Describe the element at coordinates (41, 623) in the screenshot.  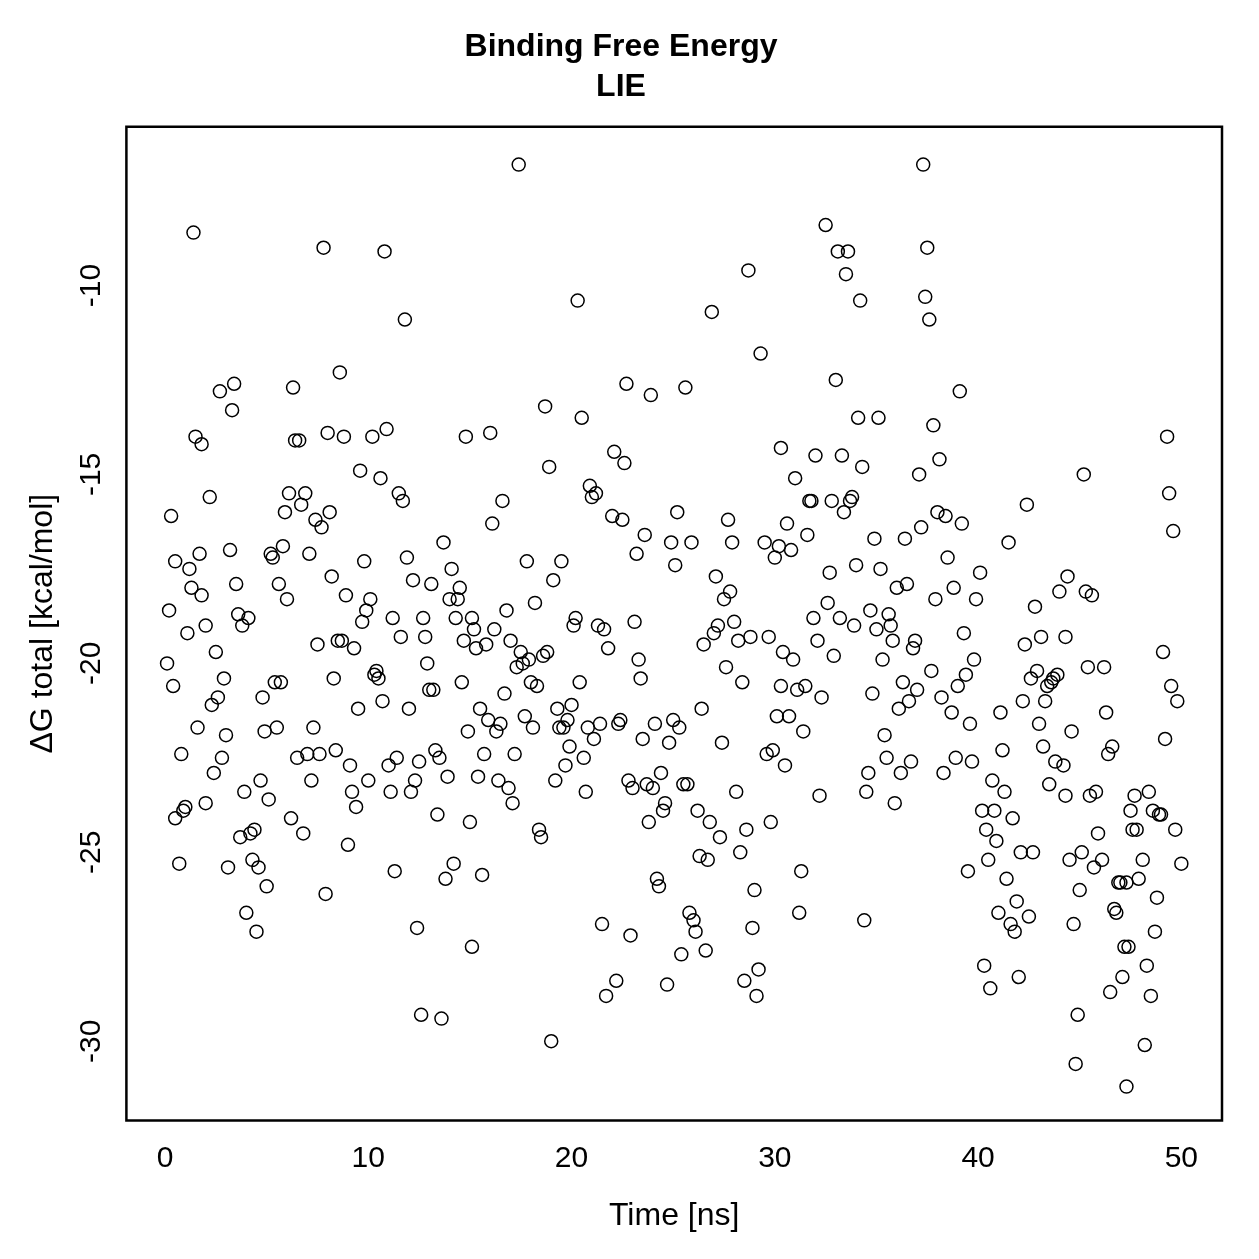
I see `y-axis-title: ΔG total [kcal/mol]` at that location.